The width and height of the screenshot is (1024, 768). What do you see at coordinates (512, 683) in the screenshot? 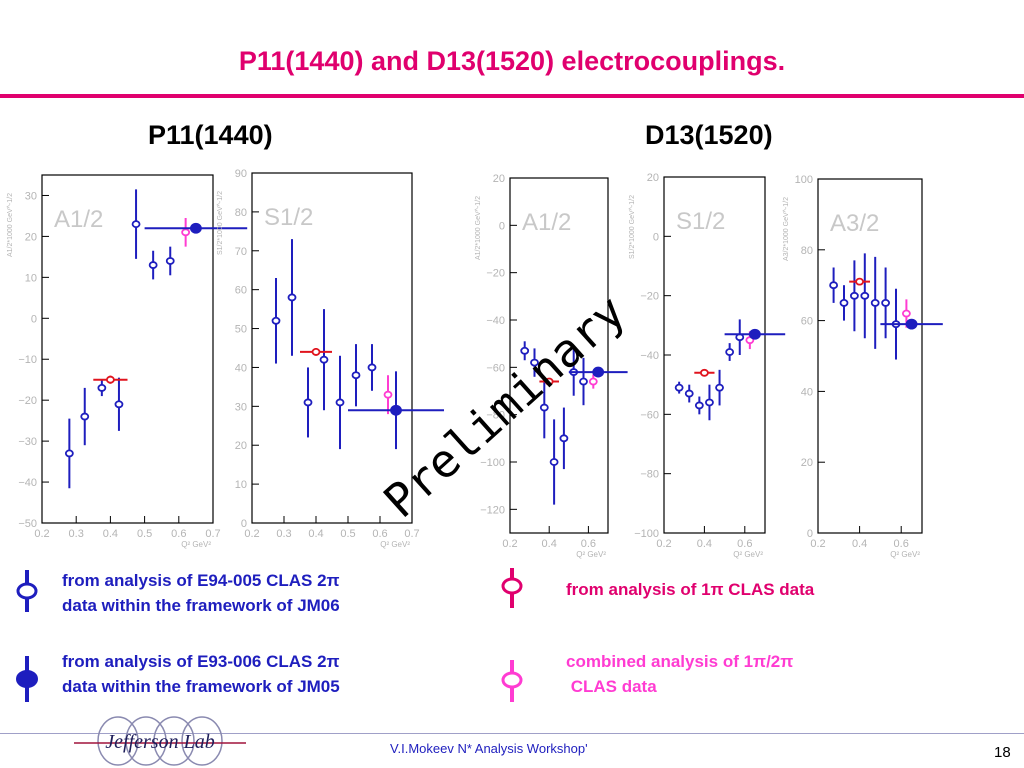
I see `legend-open-magenta-icon` at bounding box center [512, 683].